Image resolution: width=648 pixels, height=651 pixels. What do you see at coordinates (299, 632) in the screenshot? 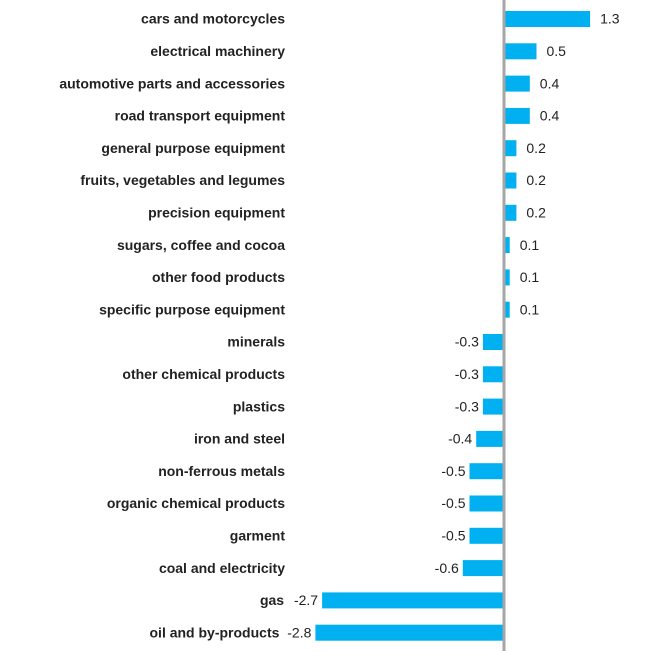
I see `value-label: -2.8` at bounding box center [299, 632].